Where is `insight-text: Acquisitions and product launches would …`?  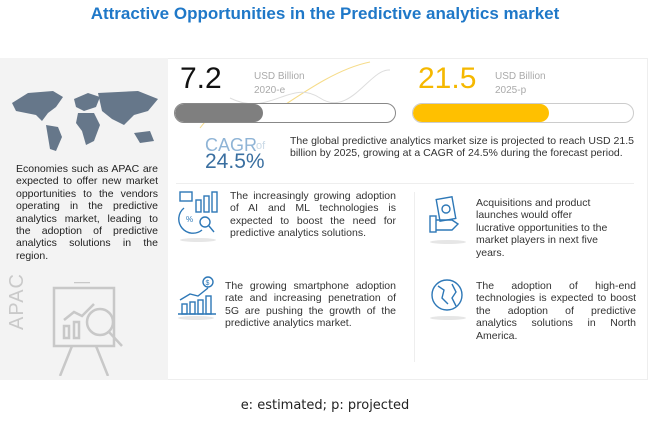 insight-text: Acquisitions and product launches would … is located at coordinates (542, 228).